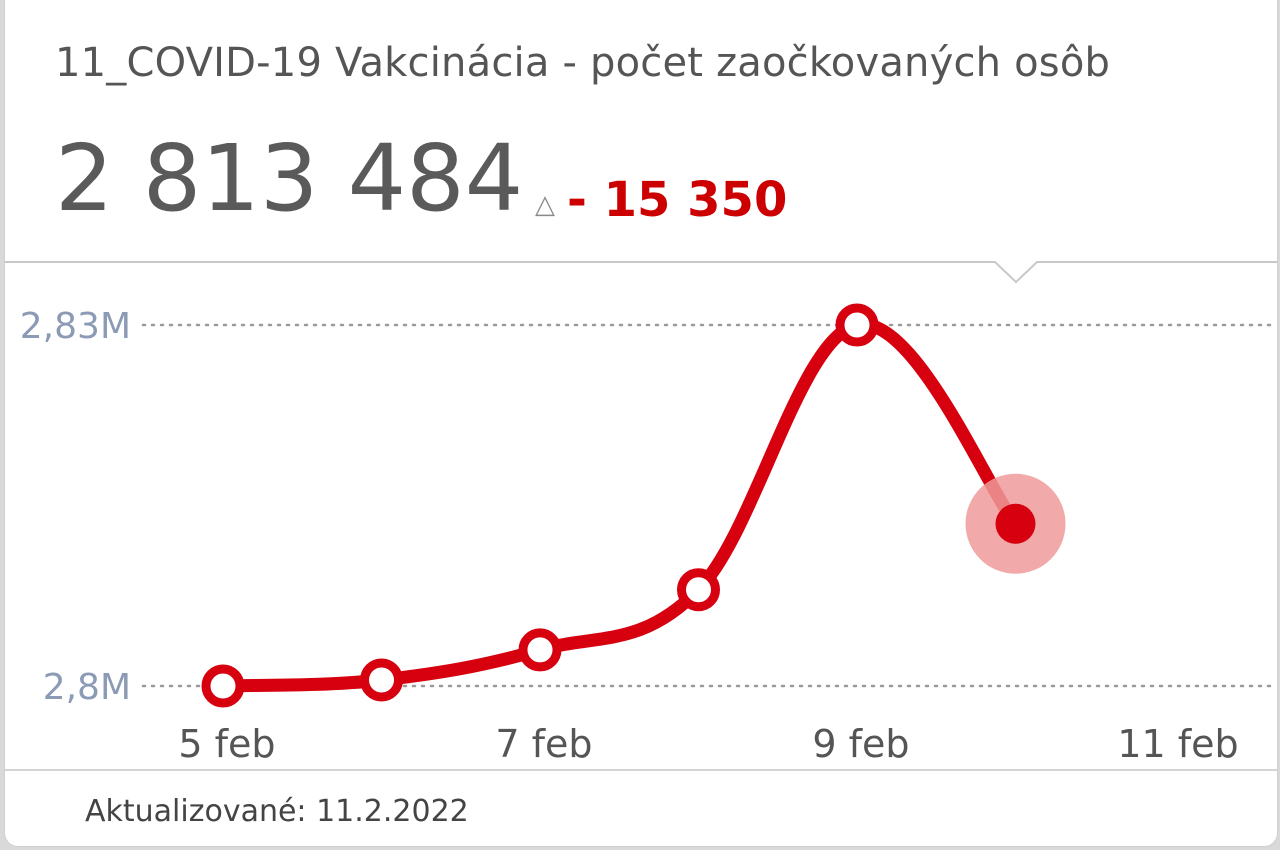 This screenshot has width=1280, height=850. What do you see at coordinates (289, 178) in the screenshot?
I see `total-value: 2 813 484` at bounding box center [289, 178].